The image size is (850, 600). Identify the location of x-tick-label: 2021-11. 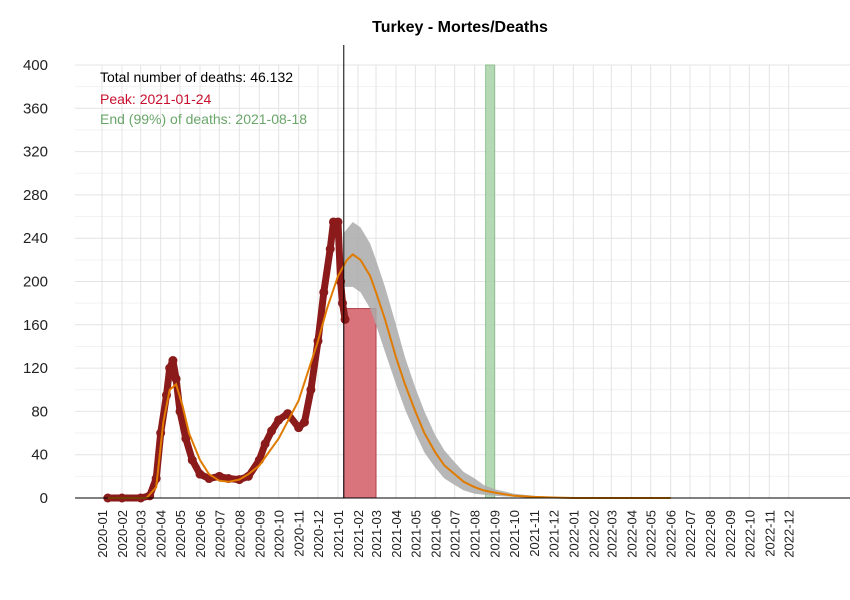
(534, 533).